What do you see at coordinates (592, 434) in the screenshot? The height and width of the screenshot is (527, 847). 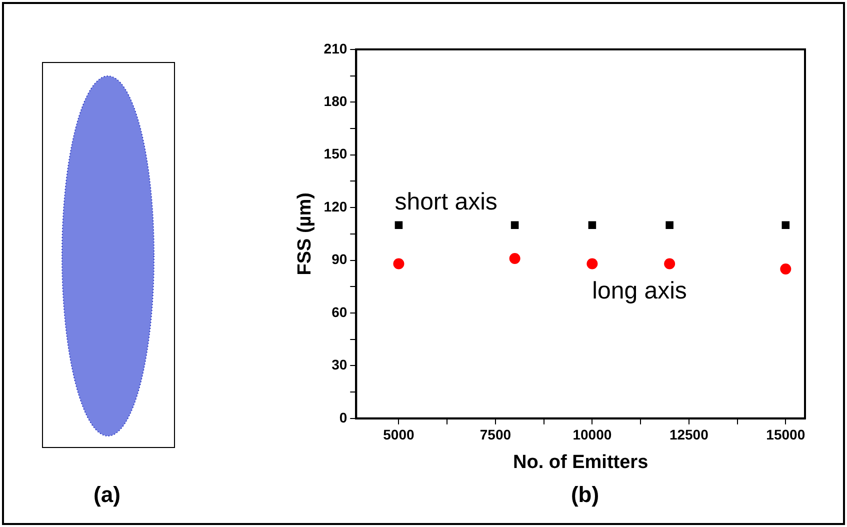 I see `x-tick-label: 10000` at bounding box center [592, 434].